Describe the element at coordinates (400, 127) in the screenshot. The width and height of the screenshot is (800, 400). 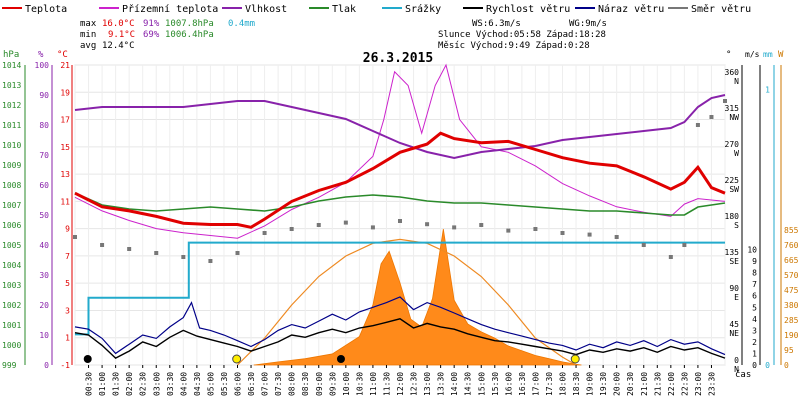
I see `humidity-line` at that location.